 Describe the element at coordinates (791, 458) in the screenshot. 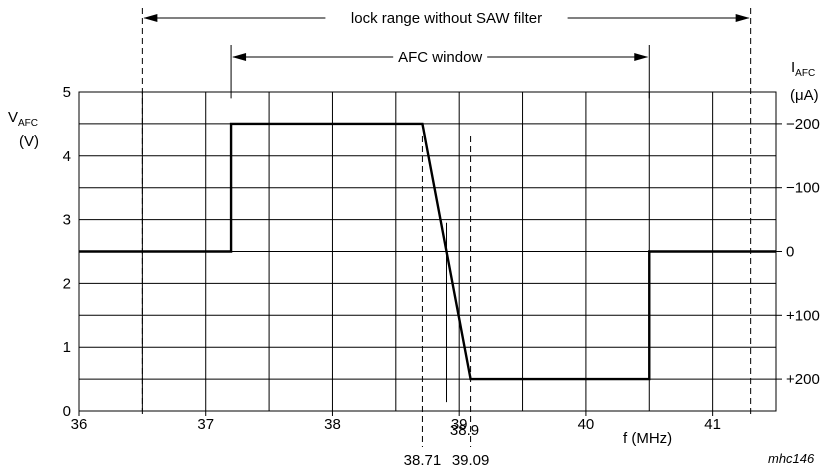

I see `figure-code: mhc146` at that location.